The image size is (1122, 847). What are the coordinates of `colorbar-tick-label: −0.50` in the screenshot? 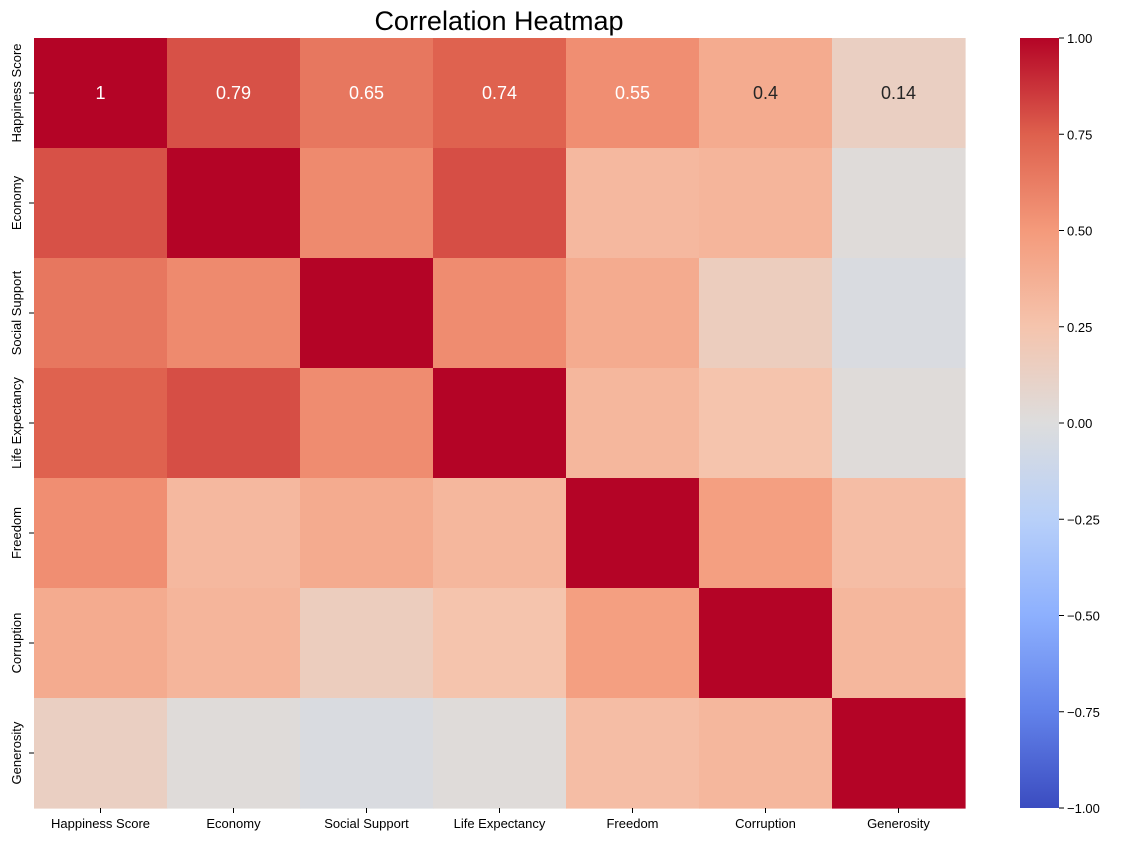 It's located at (1083, 616).